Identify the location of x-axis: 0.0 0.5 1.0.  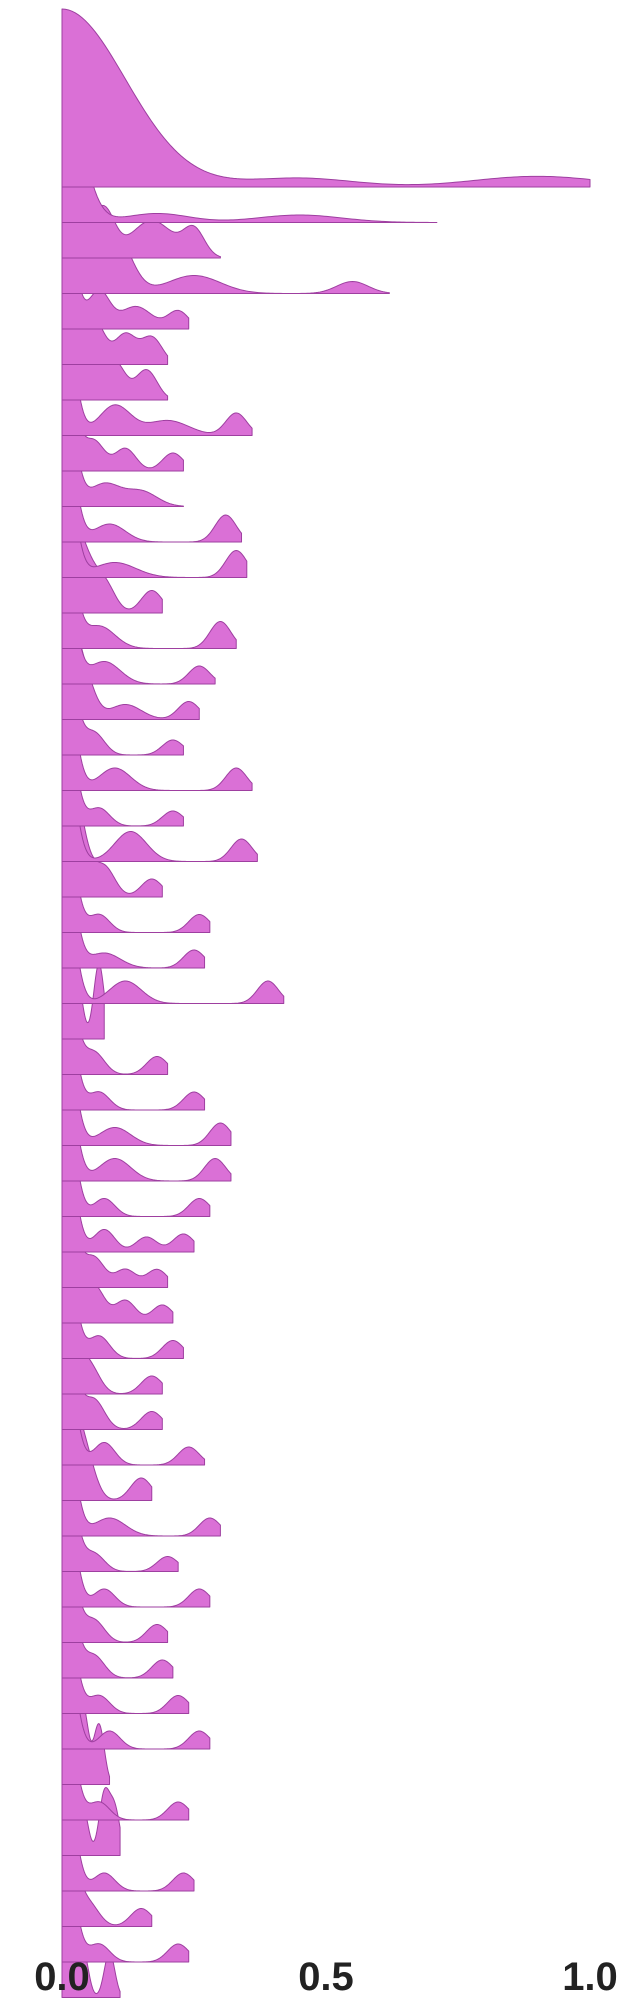
(326, 1977).